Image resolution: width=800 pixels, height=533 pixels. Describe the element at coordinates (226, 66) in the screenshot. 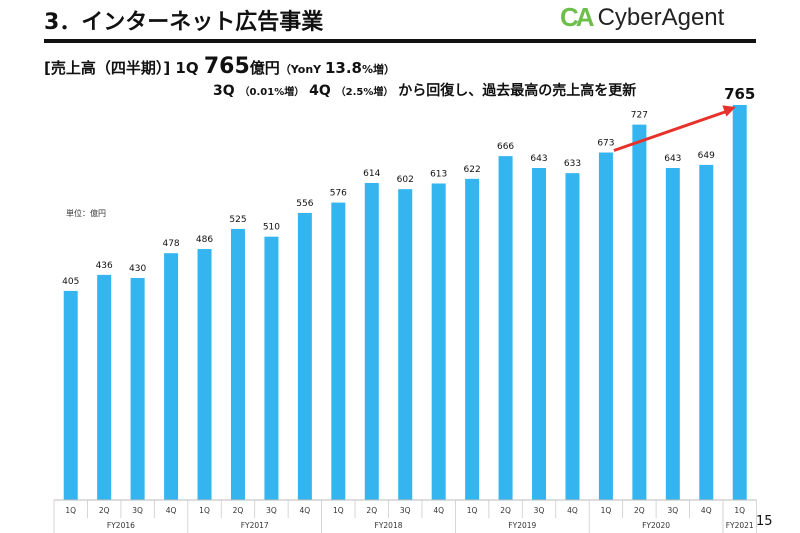

I see `headline-value: 765` at that location.